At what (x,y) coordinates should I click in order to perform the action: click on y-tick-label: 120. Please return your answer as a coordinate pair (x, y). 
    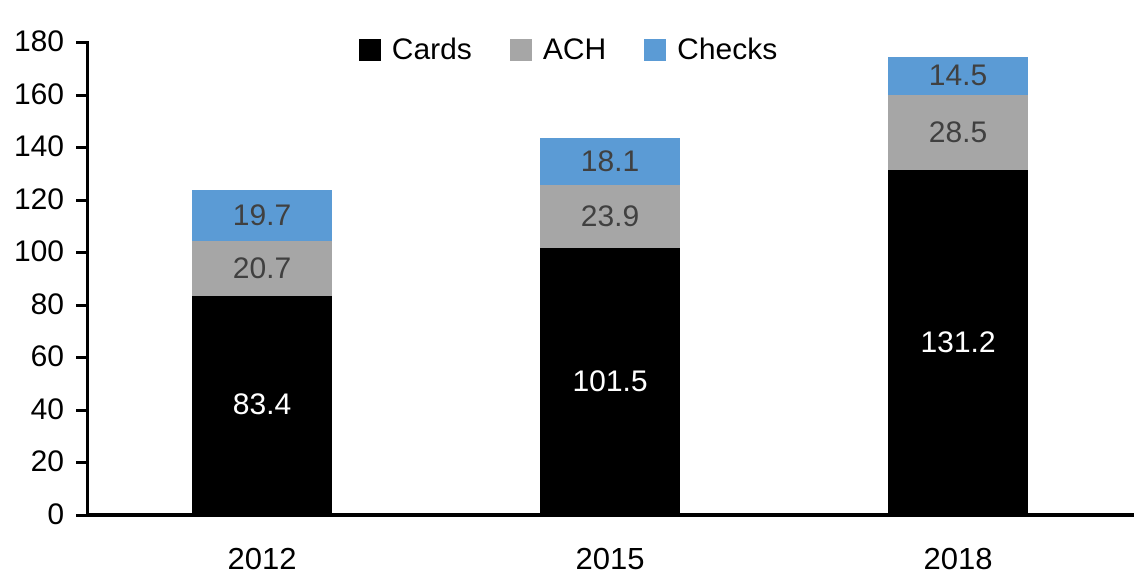
    Looking at the image, I should click on (38, 199).